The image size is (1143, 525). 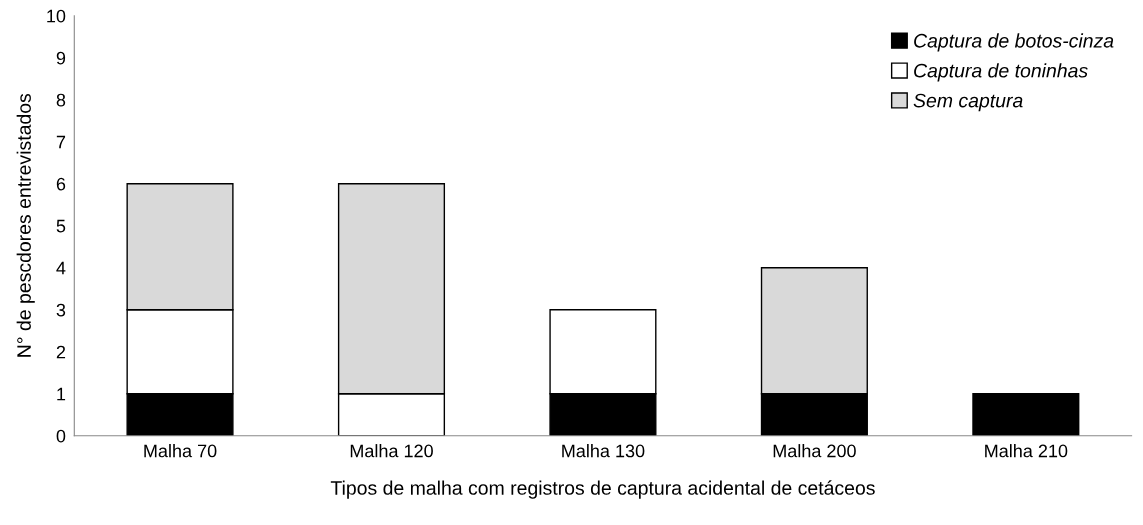 What do you see at coordinates (61, 58) in the screenshot?
I see `y-tick-label: 9` at bounding box center [61, 58].